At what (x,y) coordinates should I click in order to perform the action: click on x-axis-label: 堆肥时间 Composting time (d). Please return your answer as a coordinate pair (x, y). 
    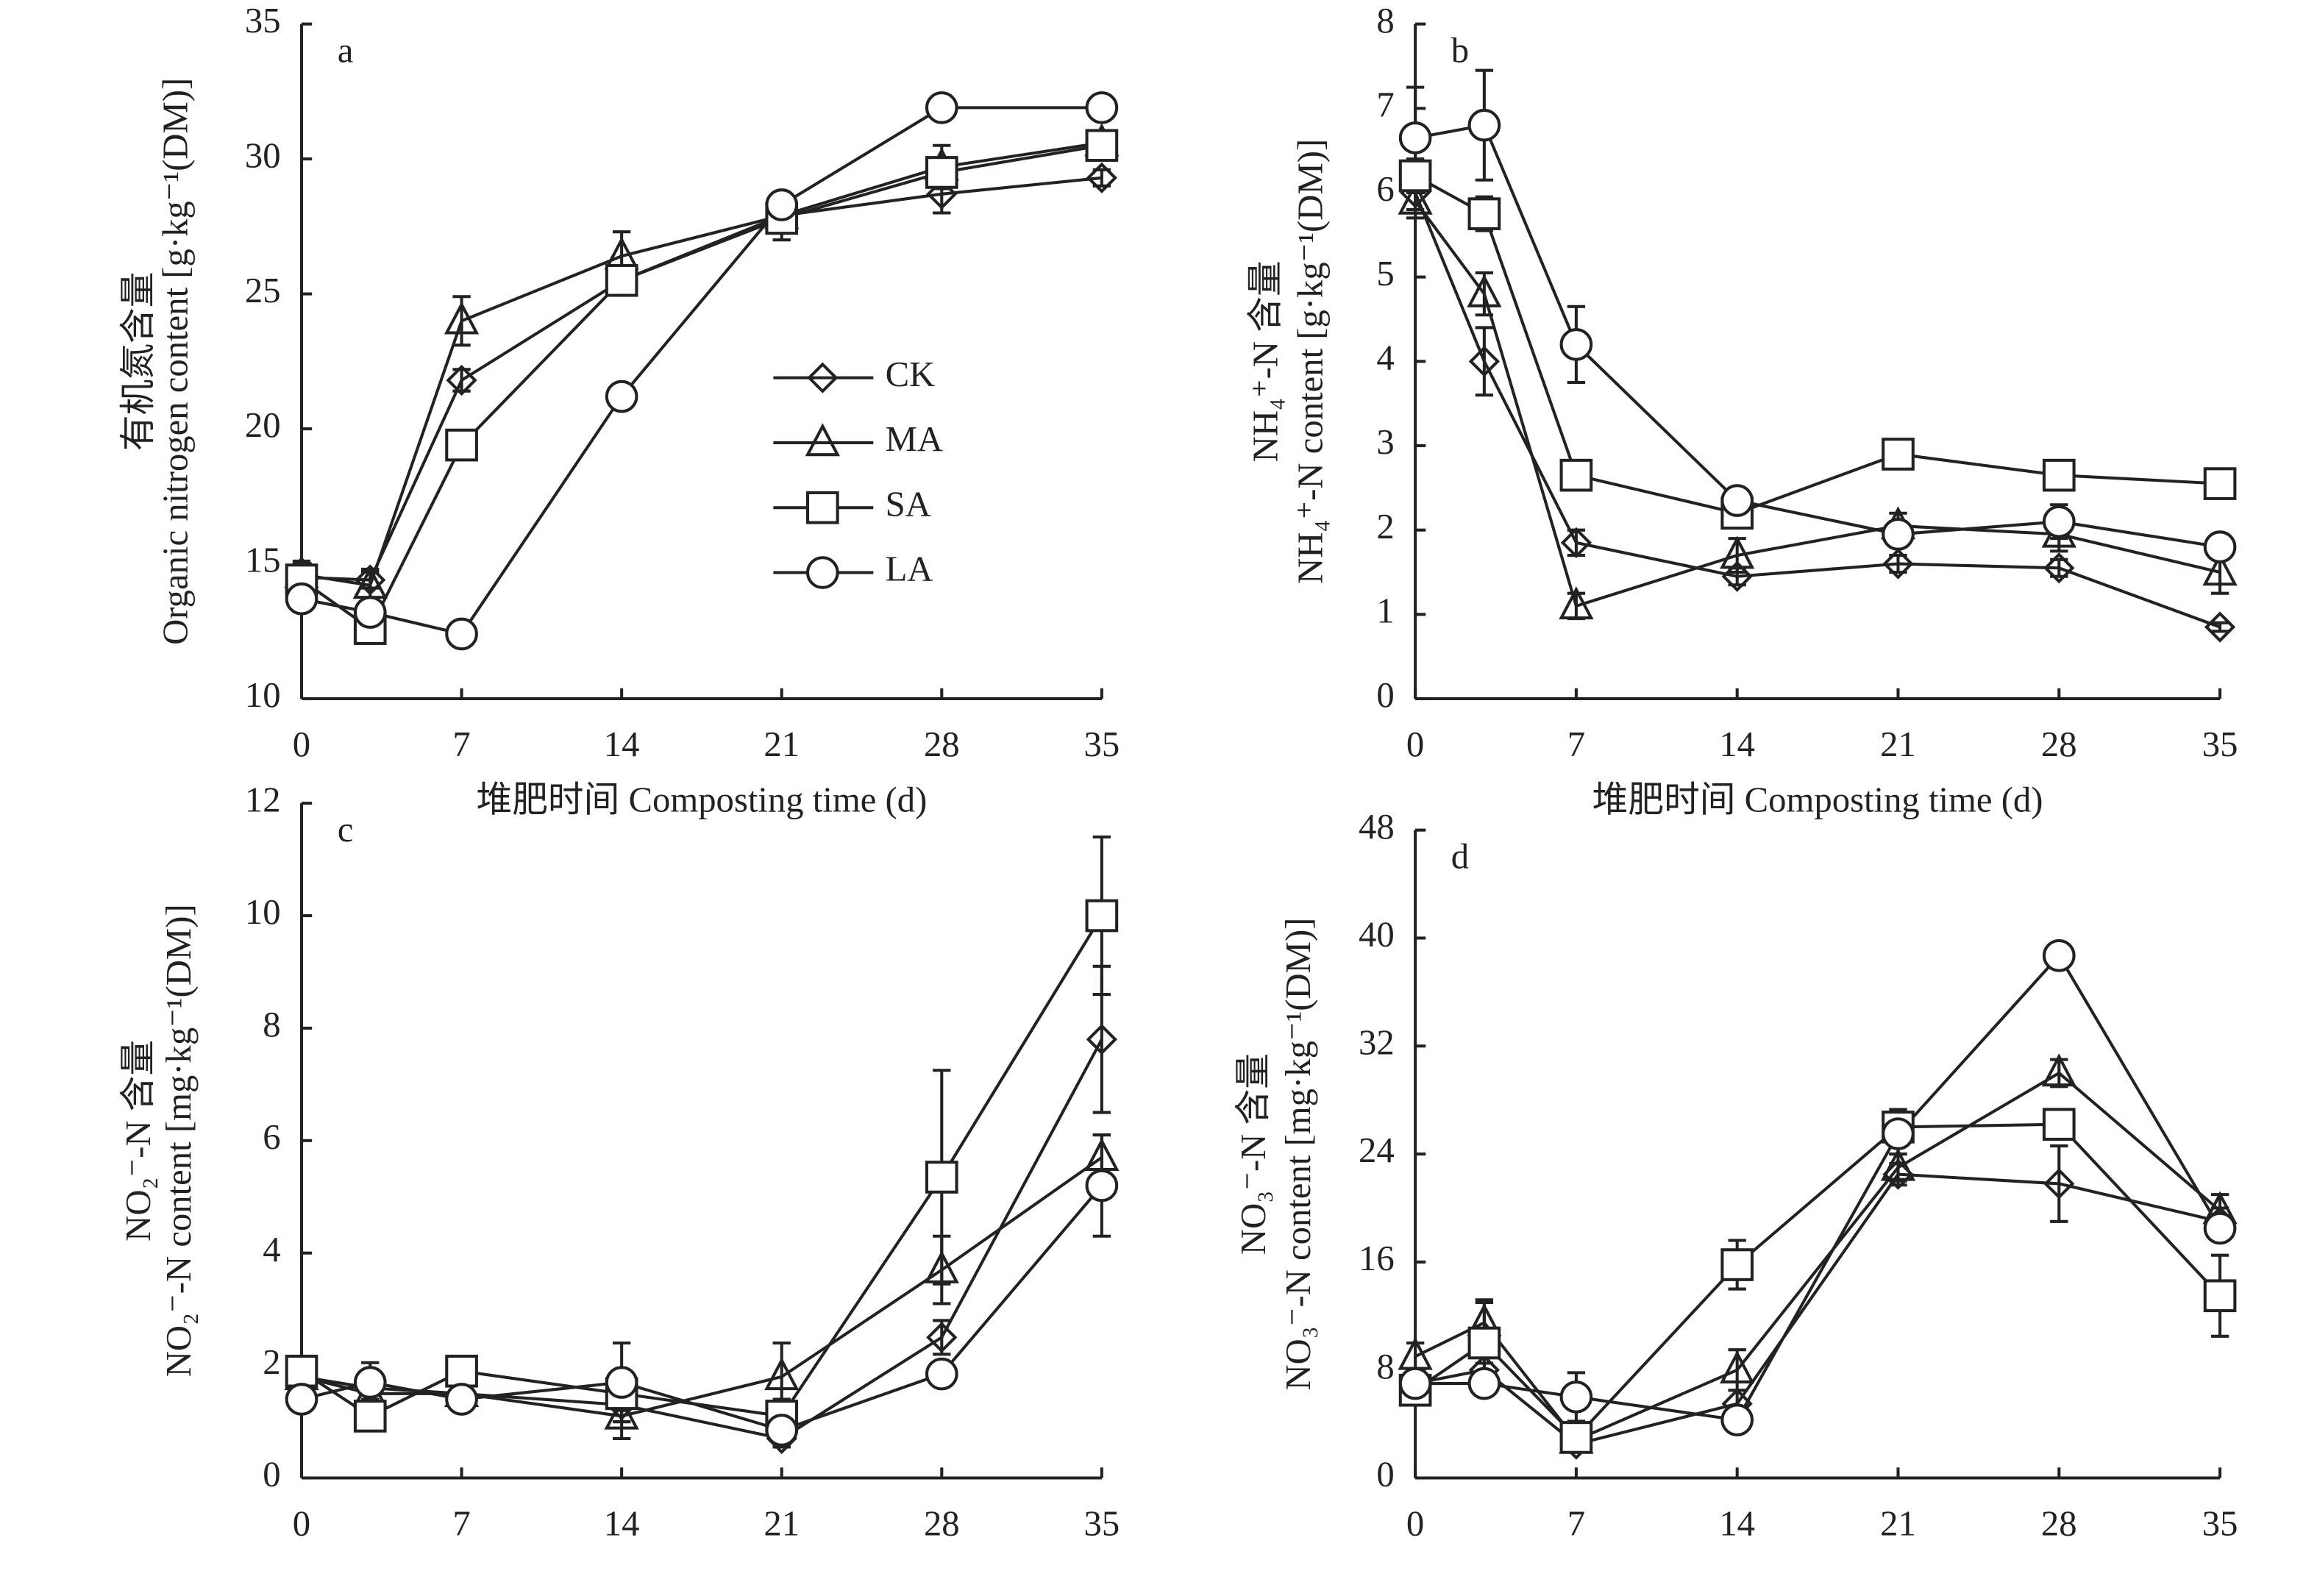
    Looking at the image, I should click on (1817, 800).